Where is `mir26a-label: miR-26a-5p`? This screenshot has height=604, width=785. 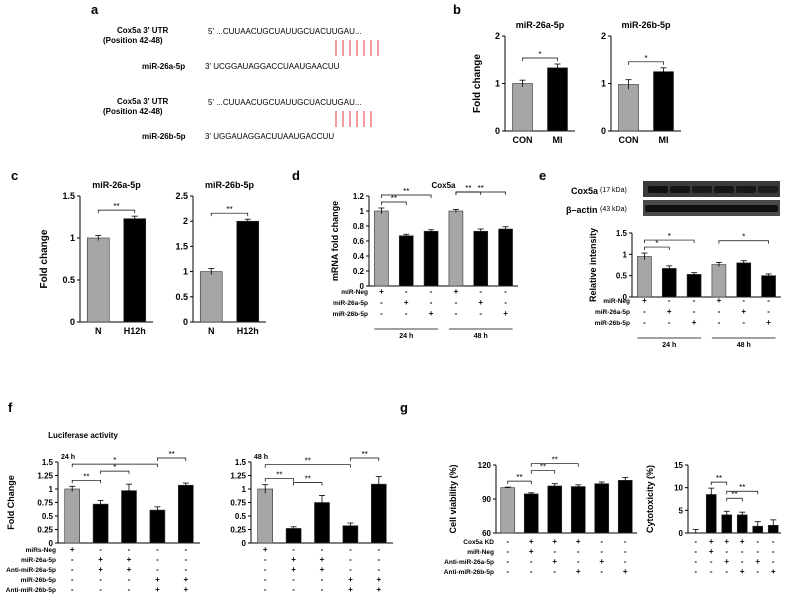
mir26a-label: miR-26a-5p is located at coordinates (164, 66).